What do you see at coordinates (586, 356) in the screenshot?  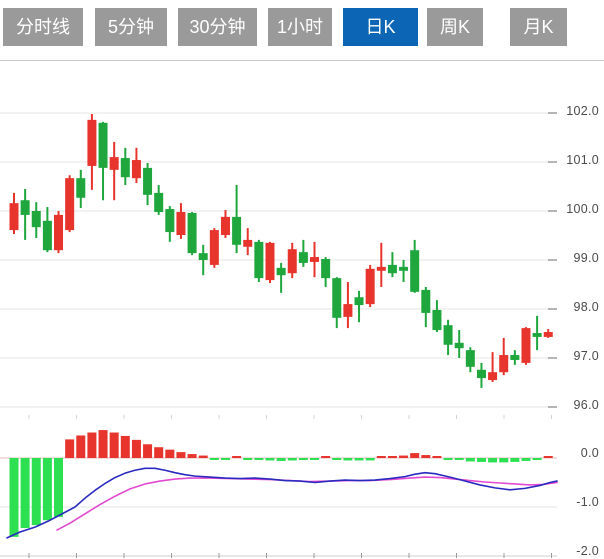 I see `price-axis-label: 97.0` at bounding box center [586, 356].